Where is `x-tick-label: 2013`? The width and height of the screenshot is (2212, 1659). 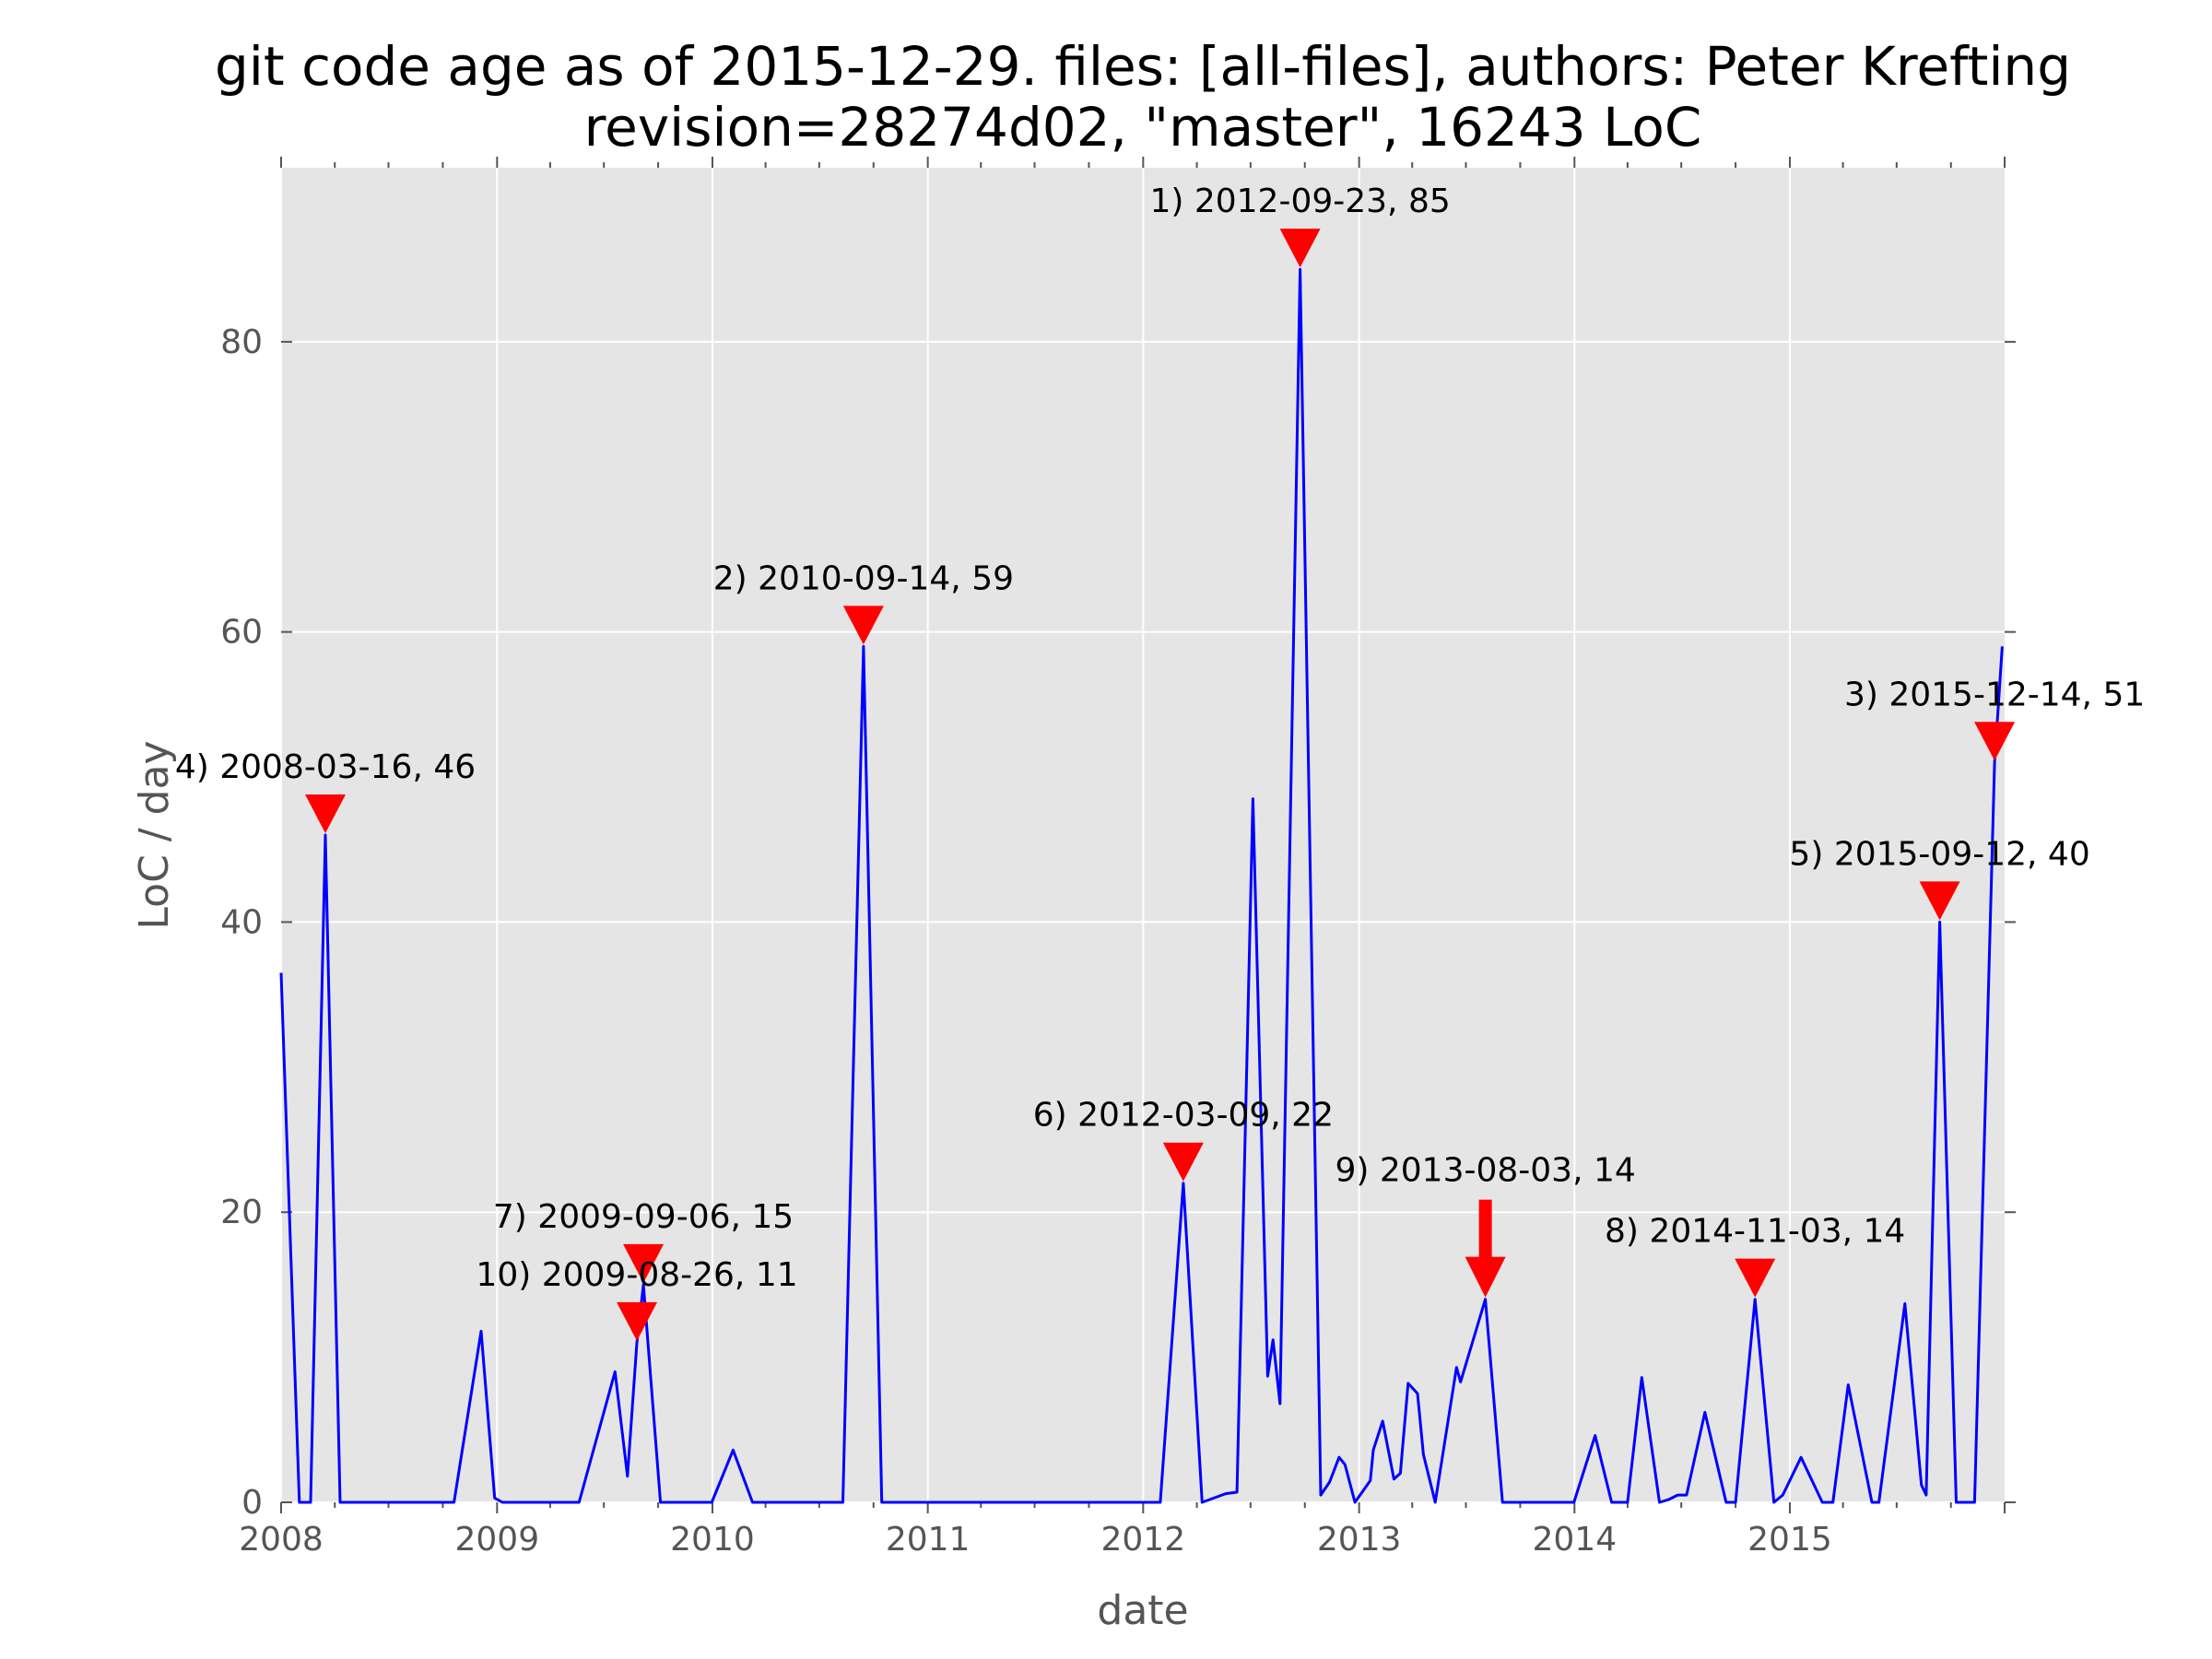 x-tick-label: 2013 is located at coordinates (1359, 1540).